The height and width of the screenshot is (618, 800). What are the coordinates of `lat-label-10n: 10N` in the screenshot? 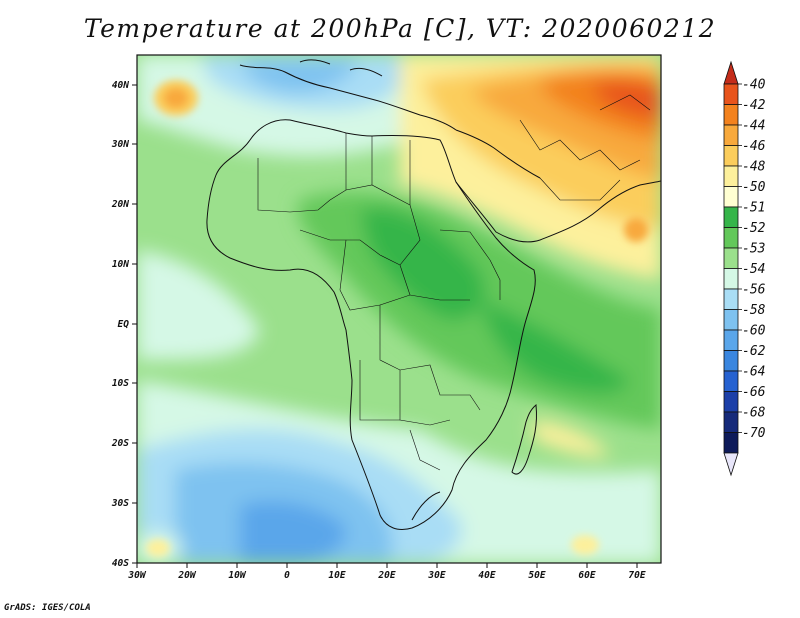 It's located at (120, 264).